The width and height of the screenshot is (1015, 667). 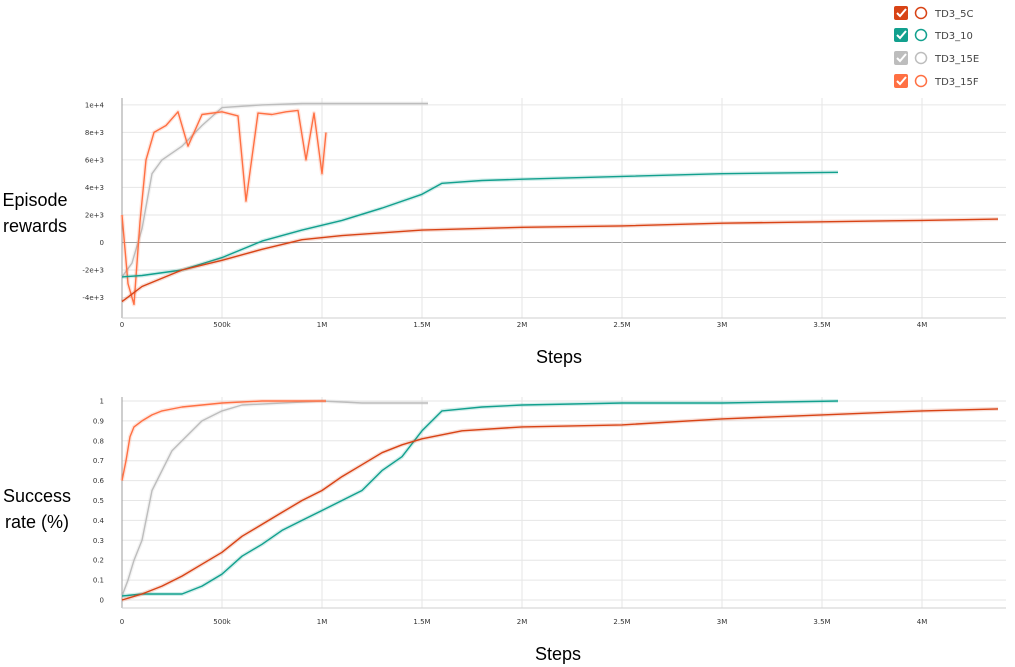 I want to click on y-tick-label: 0.7, so click(x=98, y=461).